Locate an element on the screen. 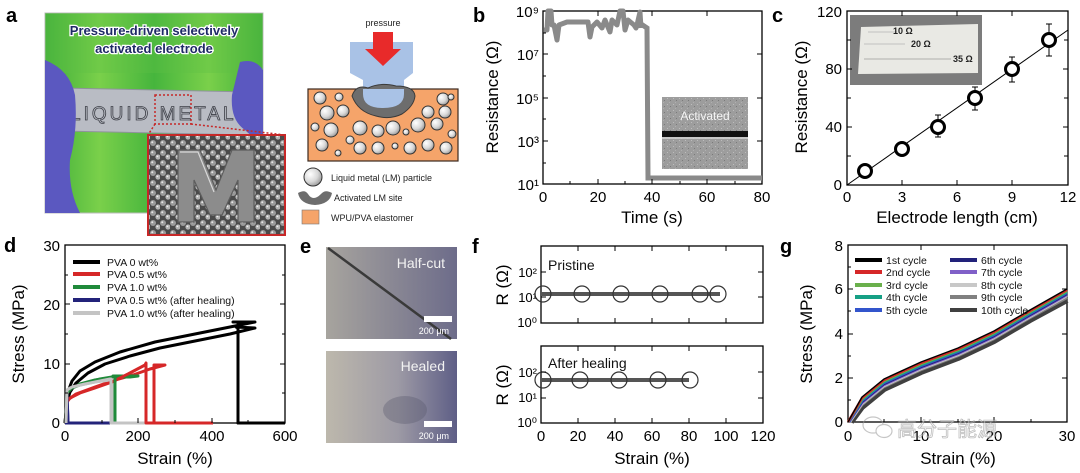  chart-d-yticks: 0 10 20 30 is located at coordinates (51, 335).